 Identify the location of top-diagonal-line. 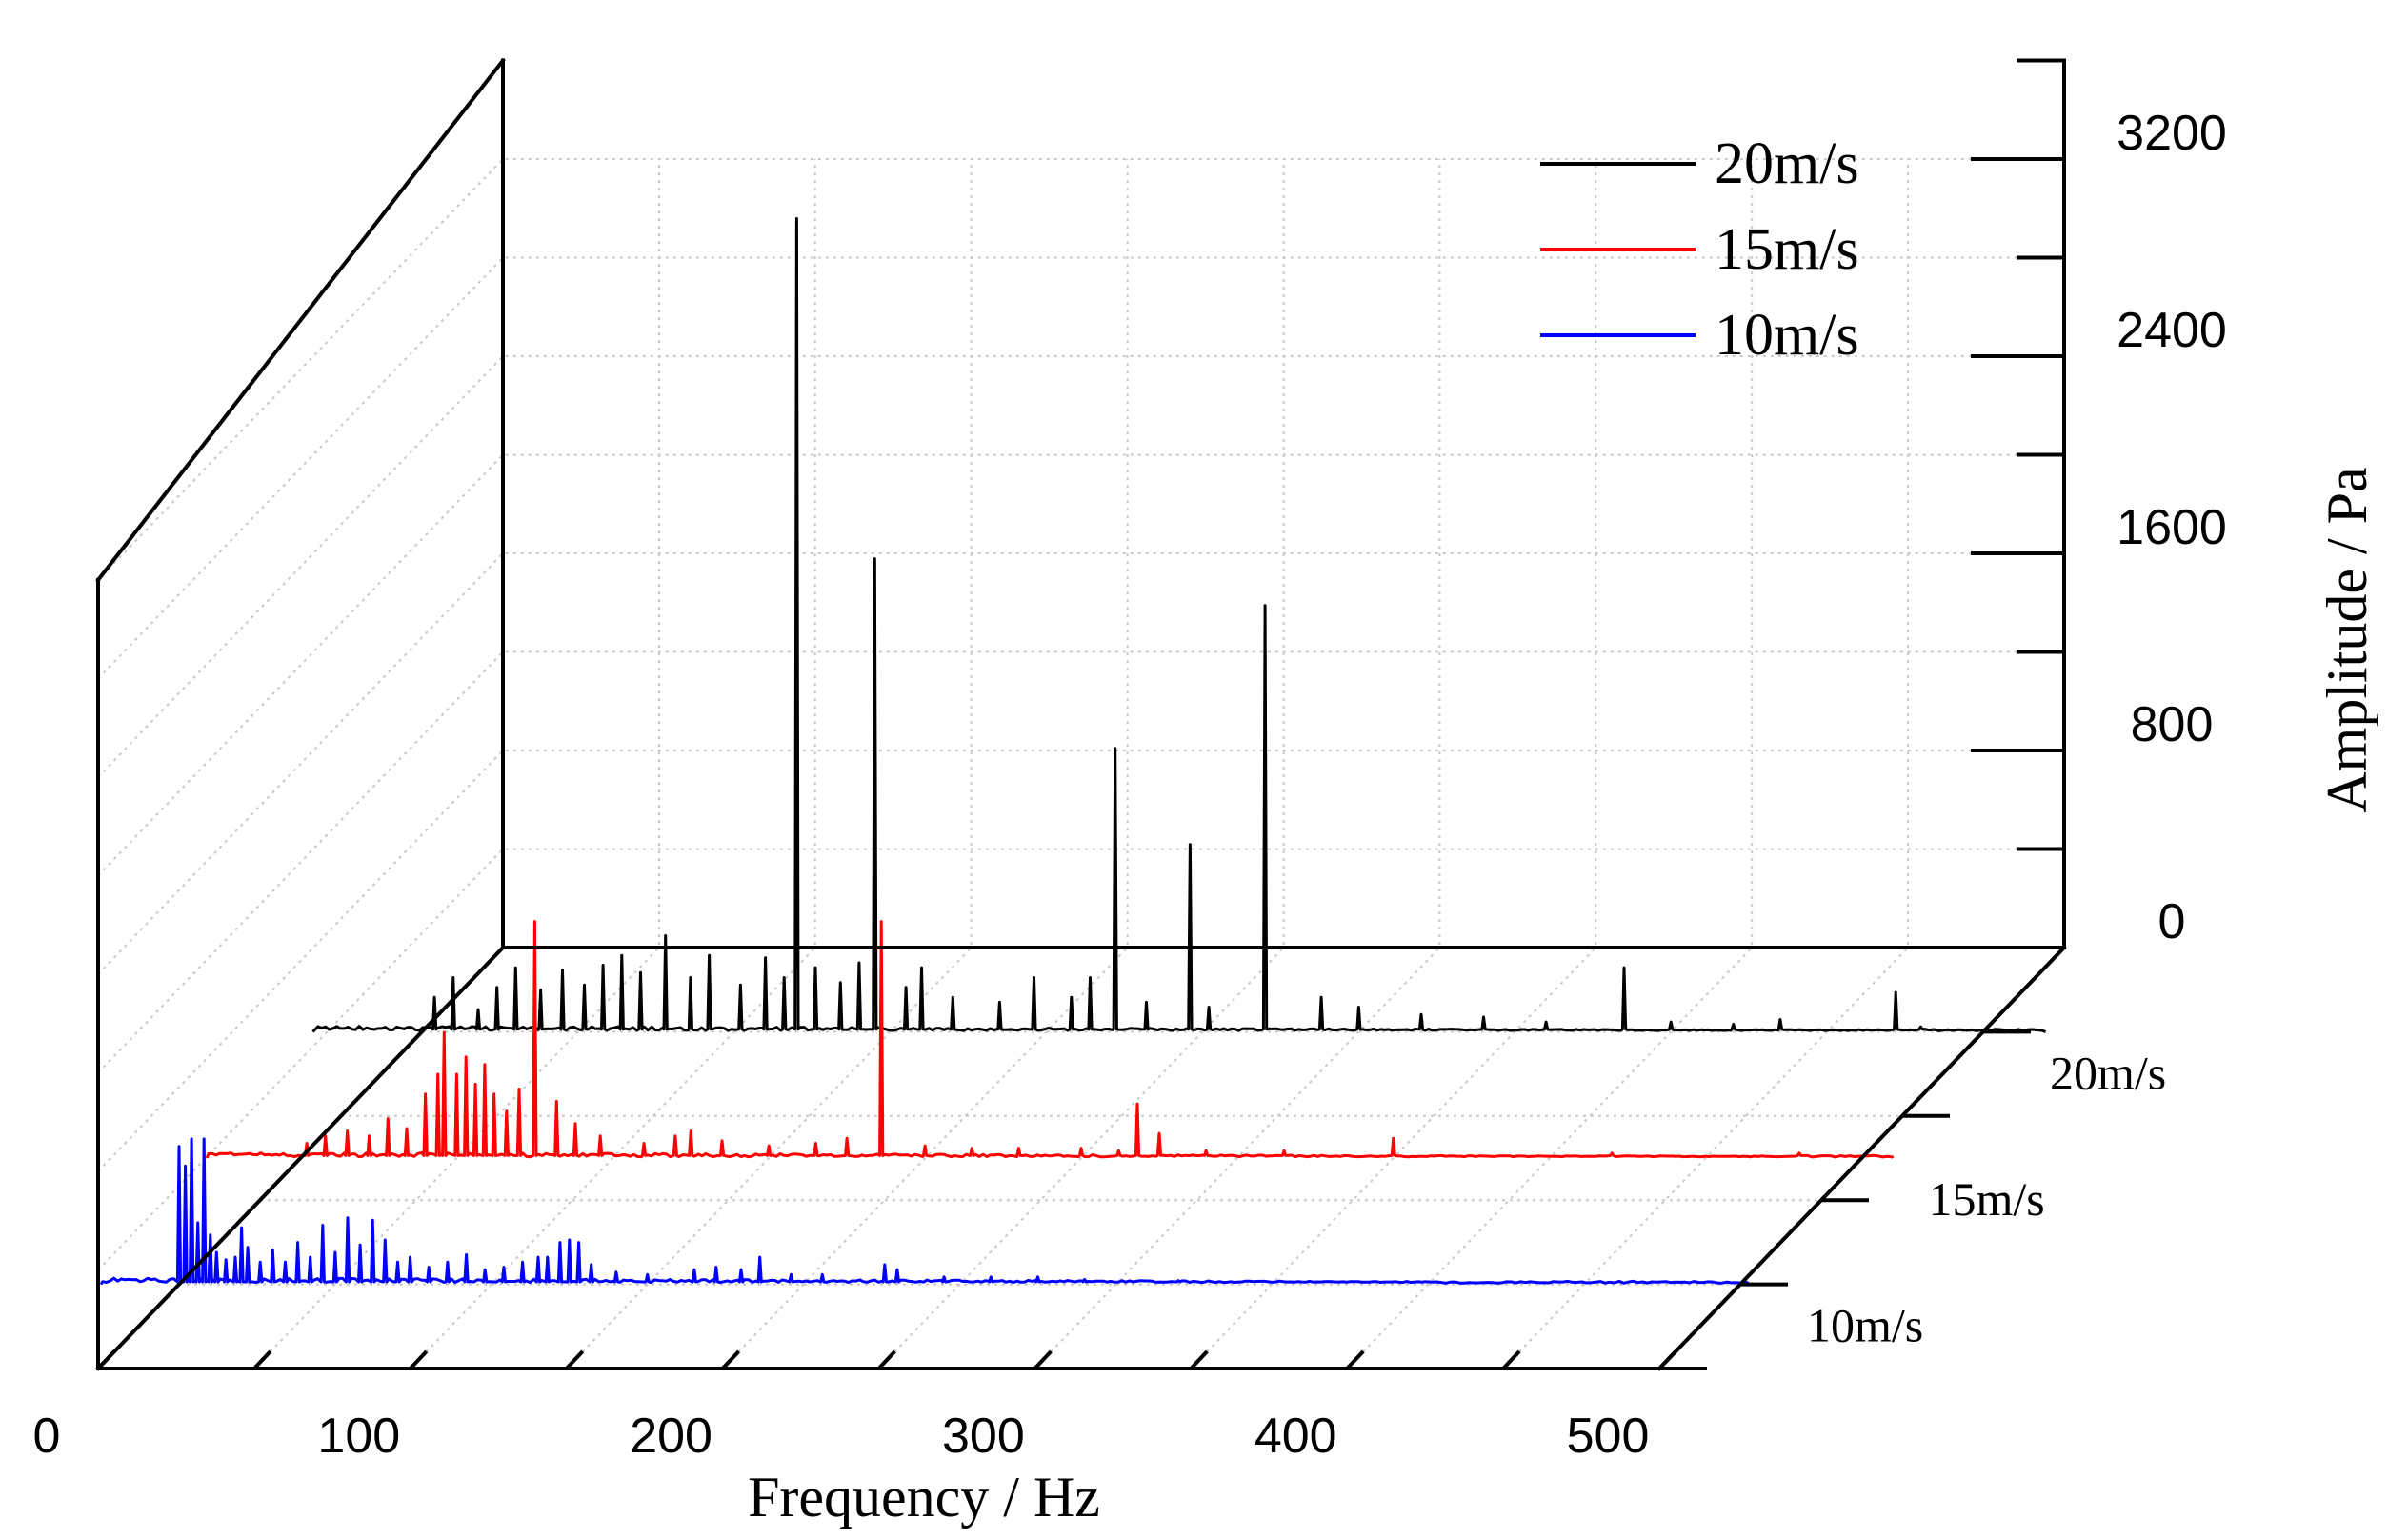
(300, 320).